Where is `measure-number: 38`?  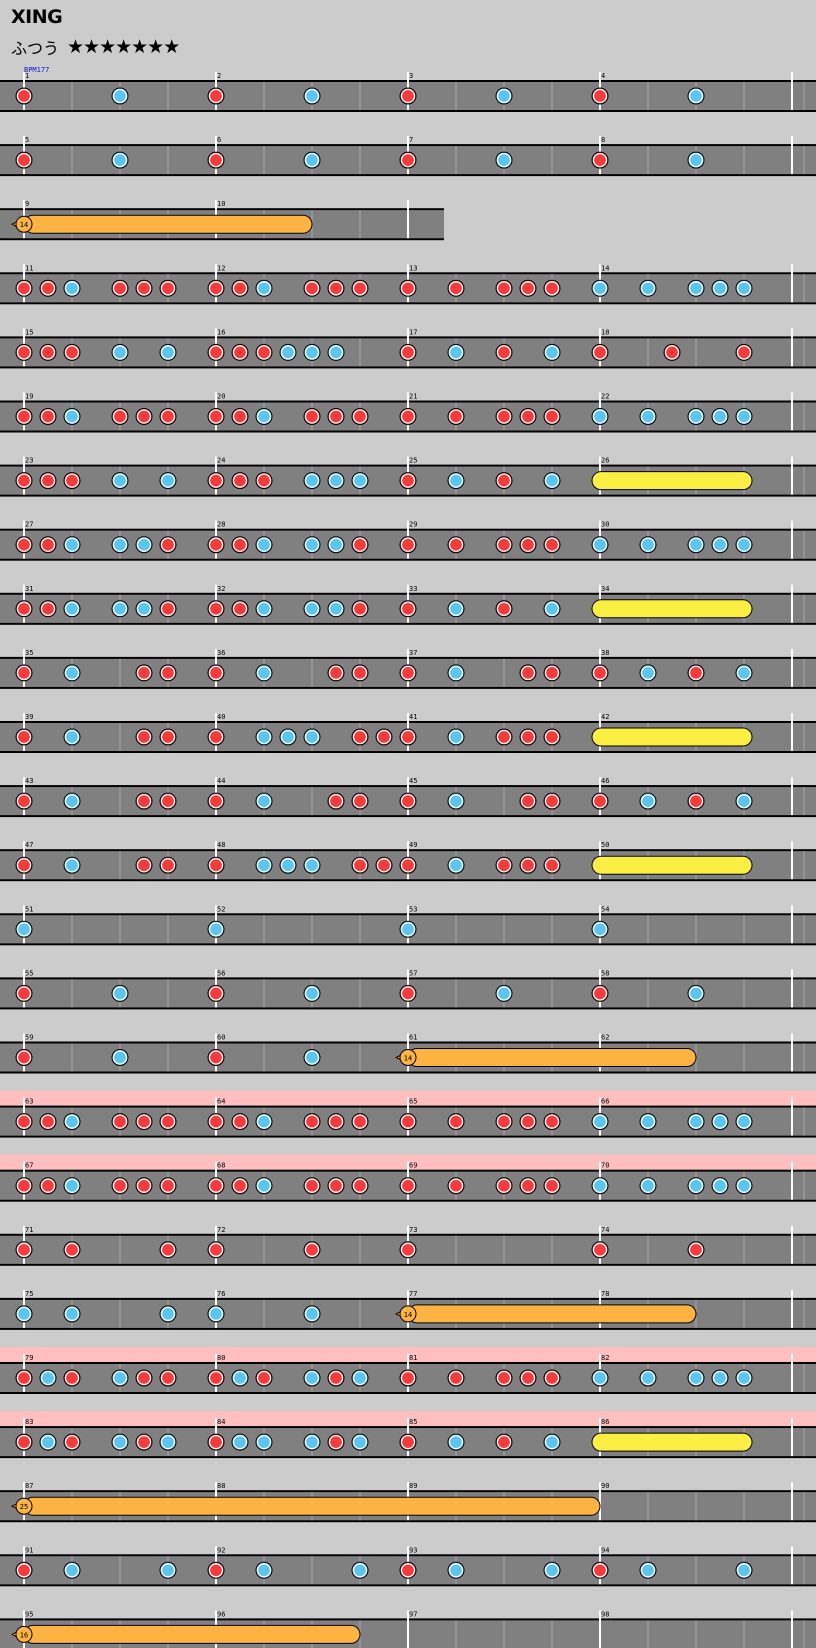
measure-number: 38 is located at coordinates (605, 653).